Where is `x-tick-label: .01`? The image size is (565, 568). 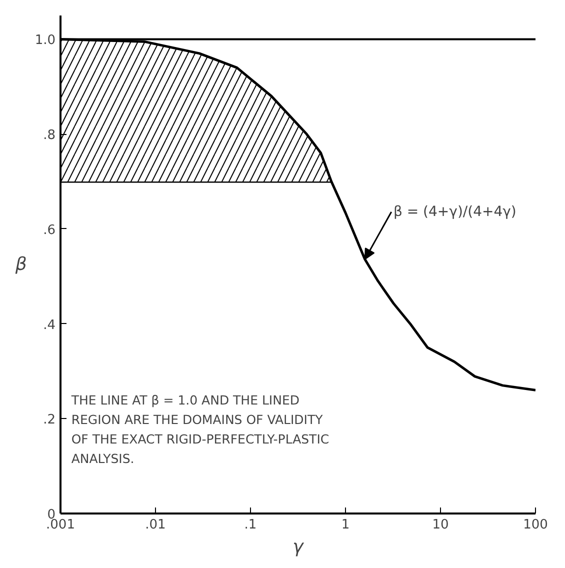 x-tick-label: .01 is located at coordinates (155, 525).